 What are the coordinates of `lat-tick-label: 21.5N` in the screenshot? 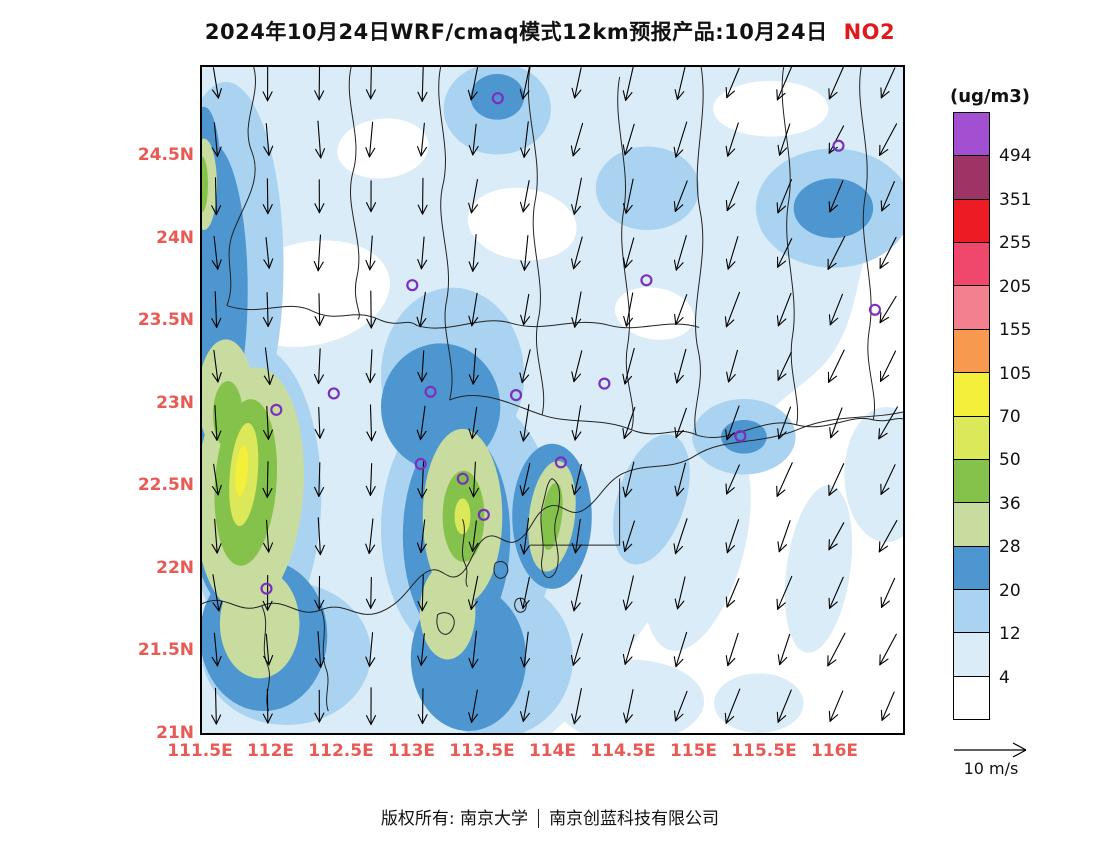 It's located at (165, 650).